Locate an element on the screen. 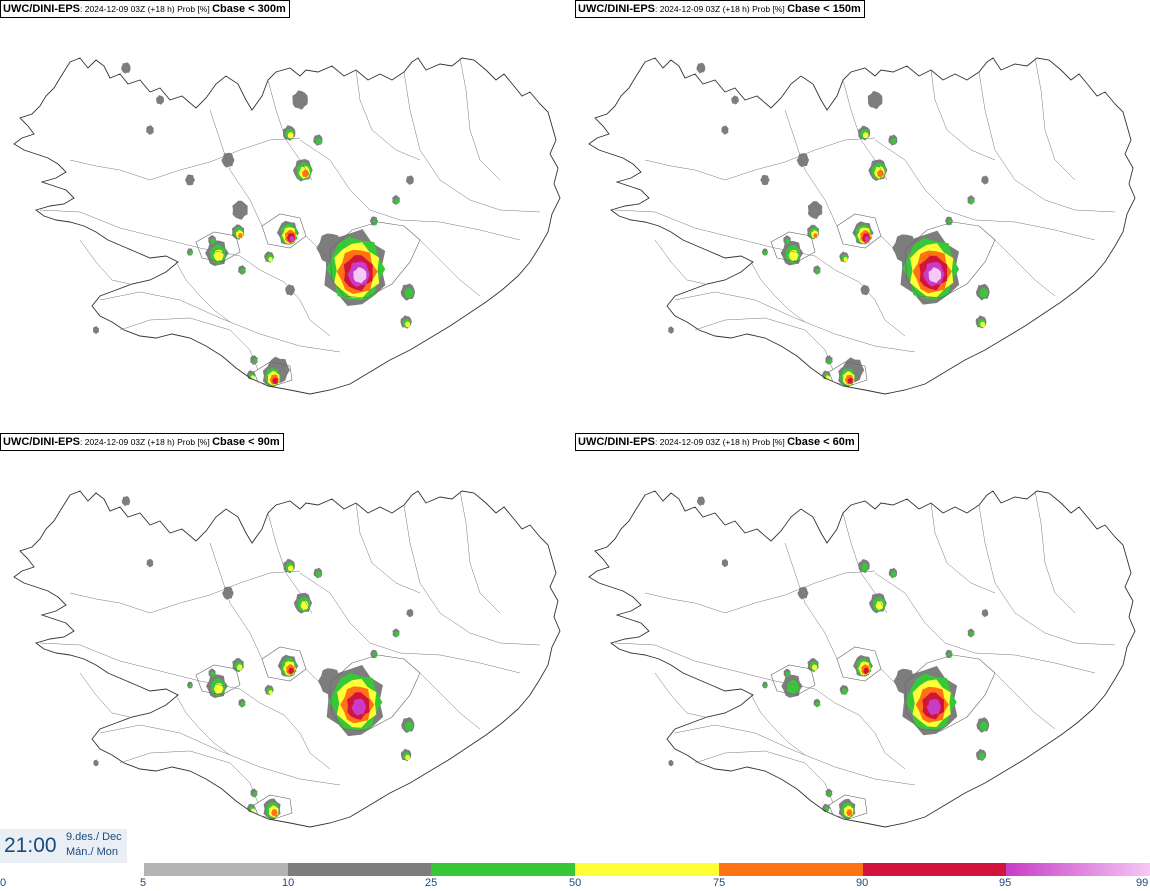 This screenshot has height=891, width=1150. legend-tick: 99 is located at coordinates (1142, 883).